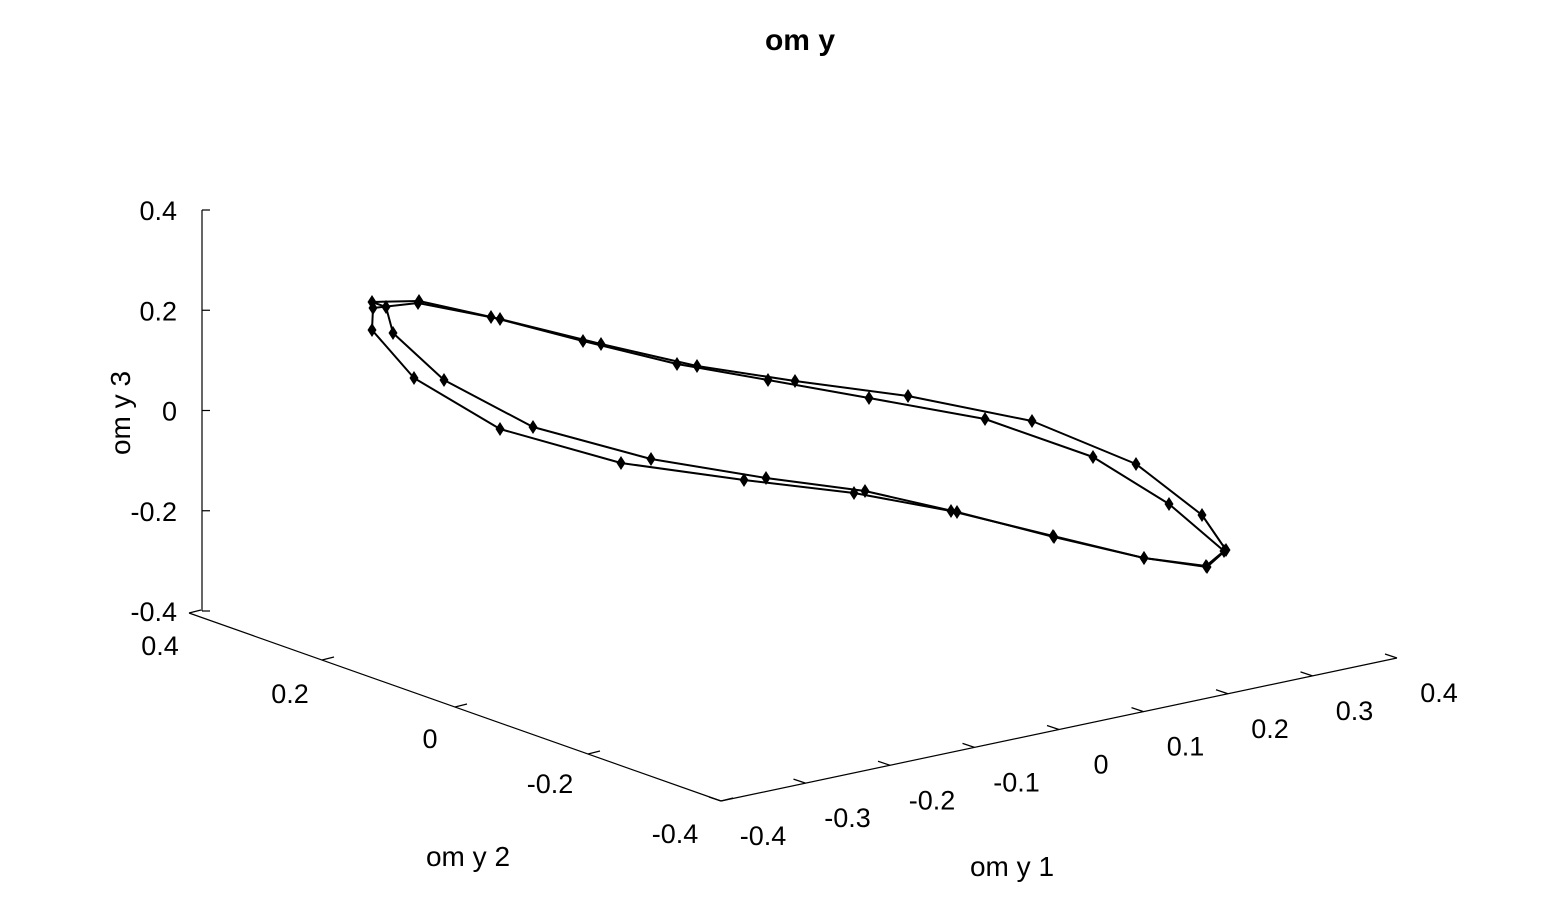 This screenshot has width=1547, height=897. Describe the element at coordinates (763, 836) in the screenshot. I see `x-tick-label: -0.4` at that location.